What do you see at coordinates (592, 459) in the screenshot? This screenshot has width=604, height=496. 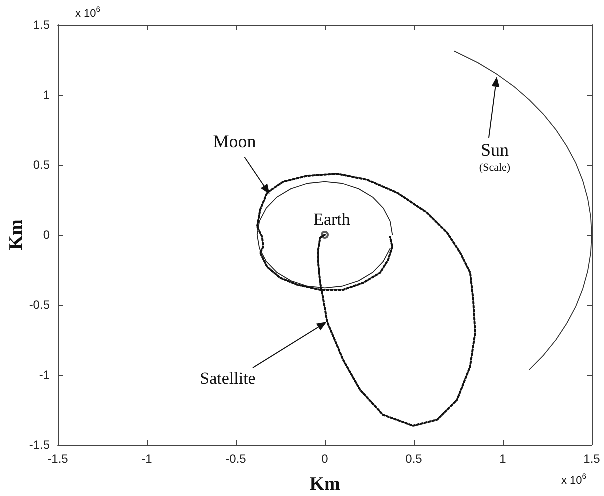 I see `x-tick-label: 1.5` at bounding box center [592, 459].